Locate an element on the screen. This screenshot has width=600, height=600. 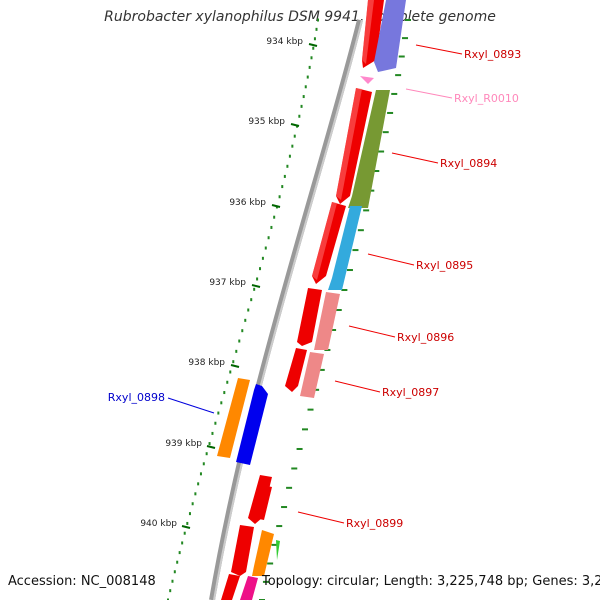
gene-label-rxyl-0893: Rxyl_0893 is located at coordinates (492, 54).